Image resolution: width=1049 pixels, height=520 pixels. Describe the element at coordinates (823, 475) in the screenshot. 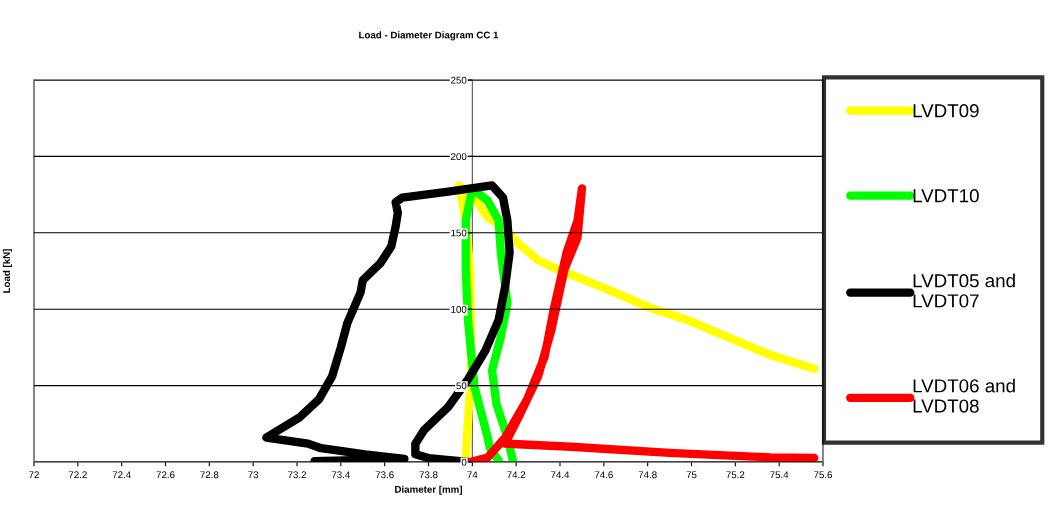

I see `x-tick-label: 75.6` at that location.